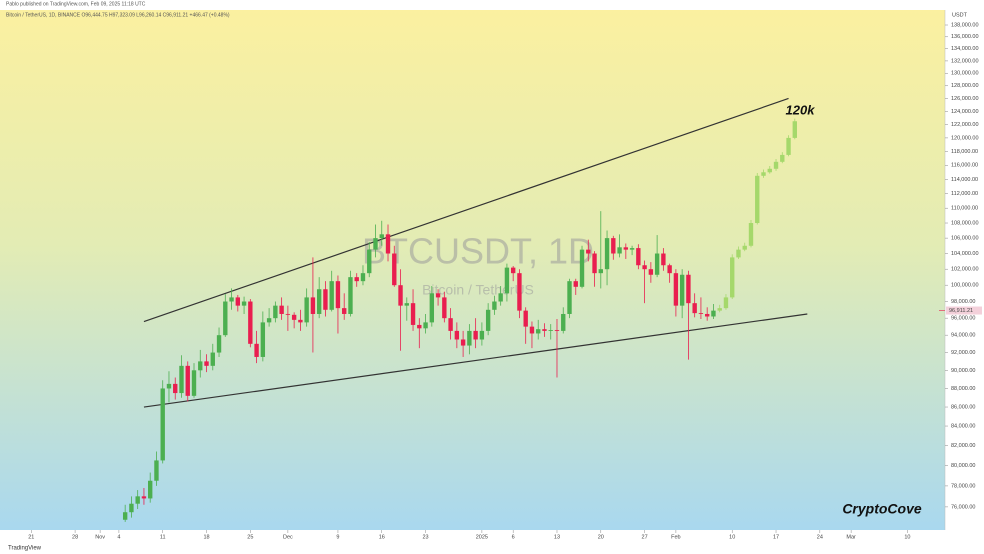 This screenshot has width=984, height=554. I want to click on y-tick-label: 122,000.00, so click(965, 125).